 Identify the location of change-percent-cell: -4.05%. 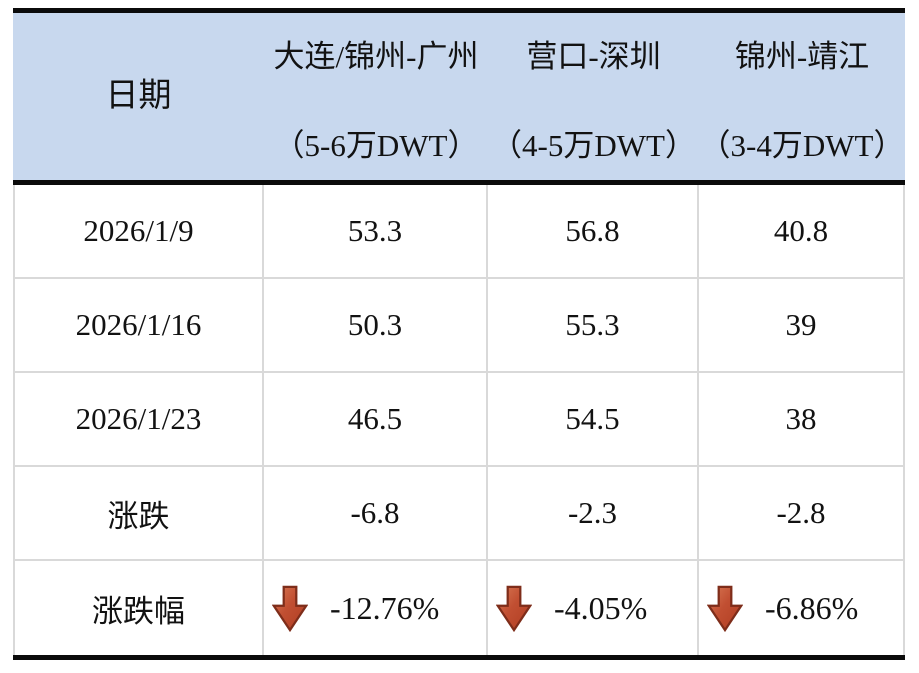
(593, 608).